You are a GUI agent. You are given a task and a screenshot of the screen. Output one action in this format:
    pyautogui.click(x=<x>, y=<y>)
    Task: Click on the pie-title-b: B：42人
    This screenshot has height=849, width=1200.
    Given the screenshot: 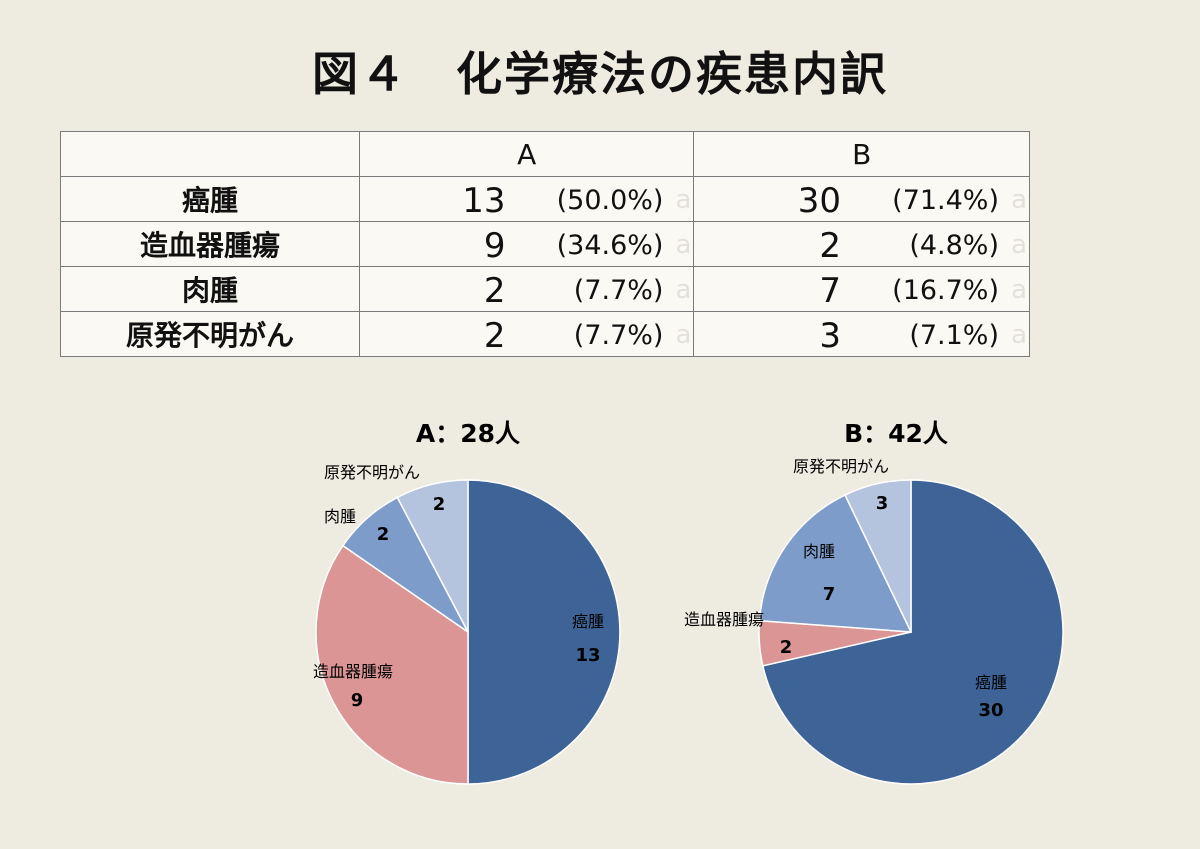 What is the action you would take?
    pyautogui.click(x=896, y=433)
    